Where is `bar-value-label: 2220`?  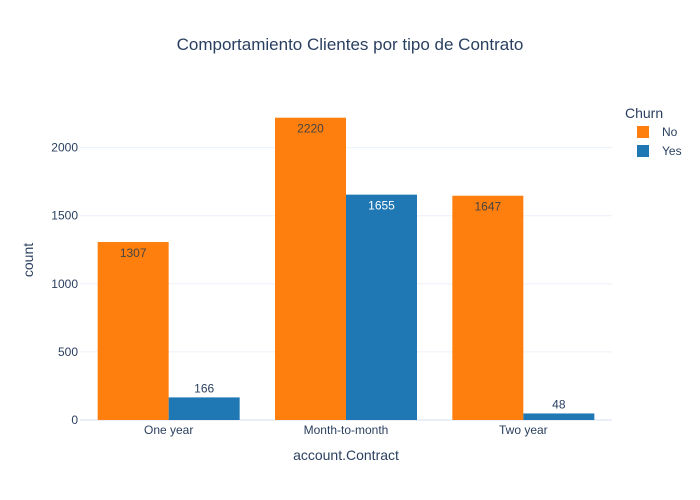
bar-value-label: 2220 is located at coordinates (310, 129).